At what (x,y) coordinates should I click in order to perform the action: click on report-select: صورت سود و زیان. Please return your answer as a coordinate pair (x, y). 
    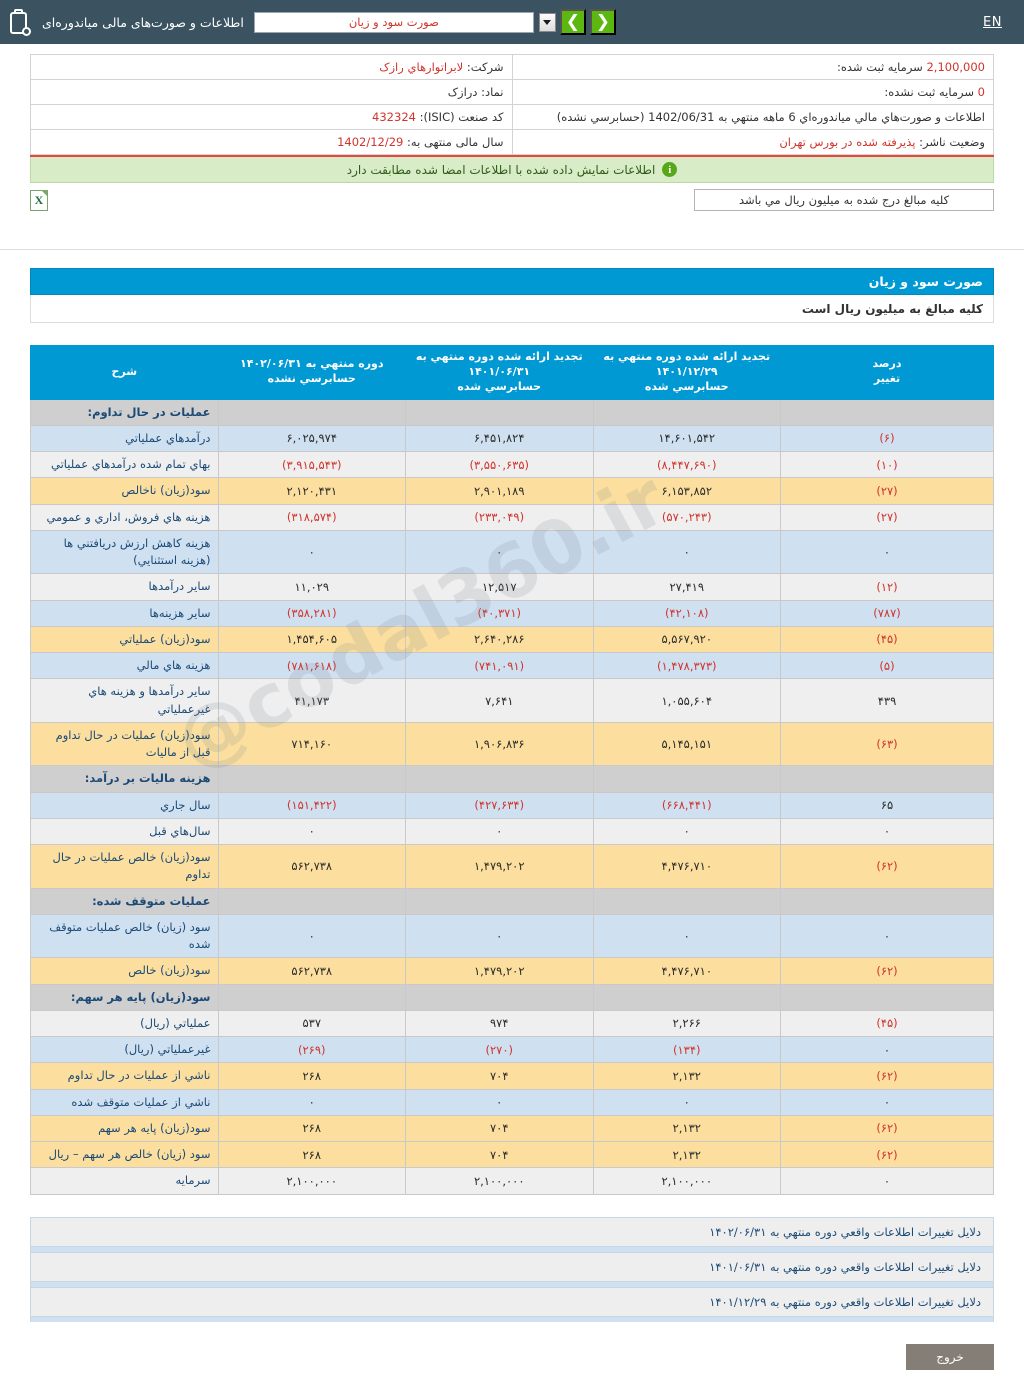
    Looking at the image, I should click on (393, 22).